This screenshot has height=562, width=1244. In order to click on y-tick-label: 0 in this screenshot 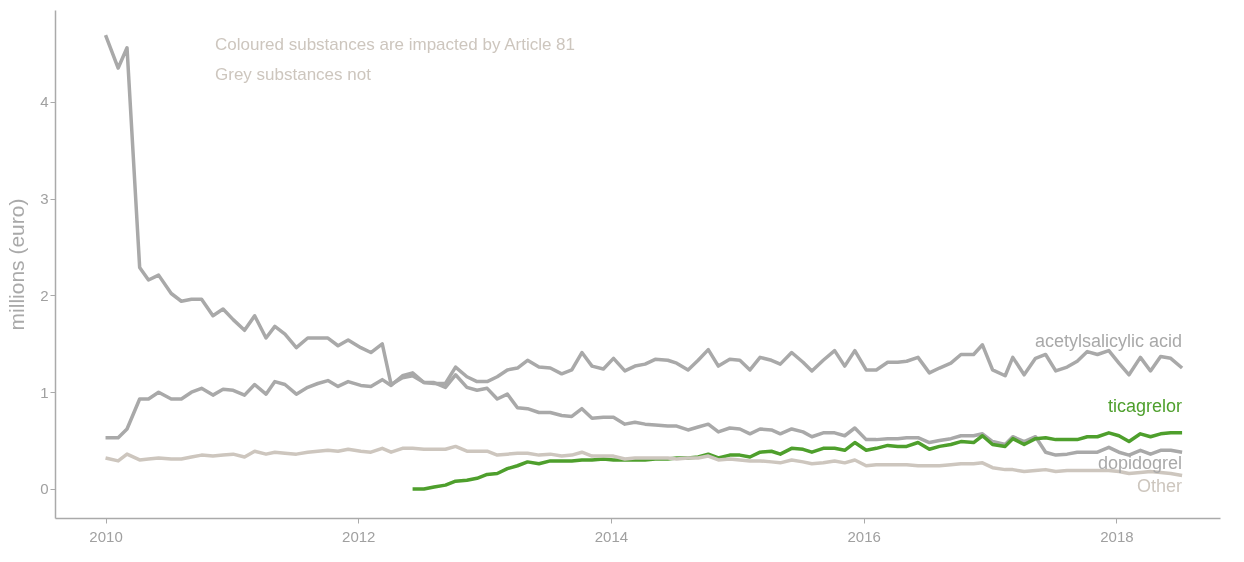, I will do `click(44, 489)`.